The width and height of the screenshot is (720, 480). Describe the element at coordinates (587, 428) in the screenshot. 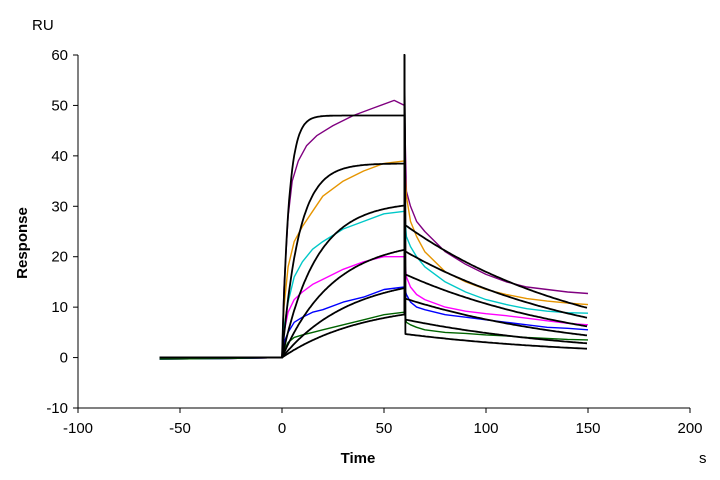

I see `x-tick-label: 150` at that location.